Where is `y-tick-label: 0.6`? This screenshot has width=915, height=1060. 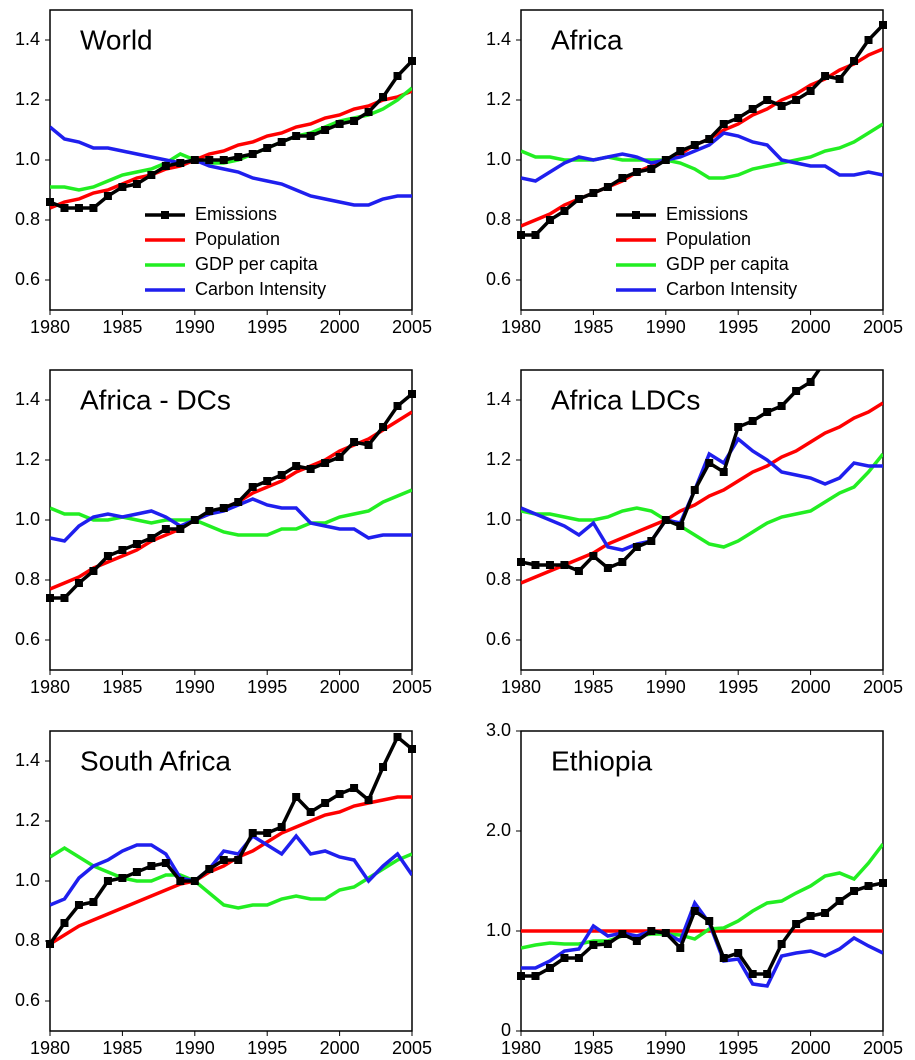
y-tick-label: 0.6 is located at coordinates (27, 279).